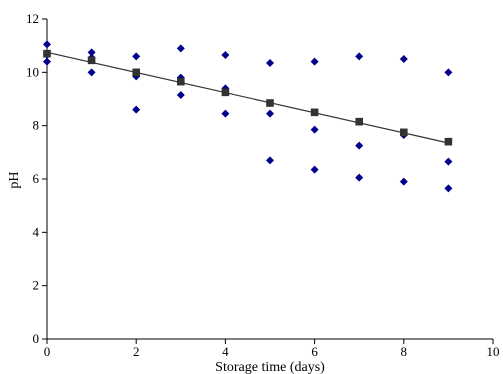  What do you see at coordinates (136, 351) in the screenshot?
I see `x-tick-label: 2` at bounding box center [136, 351].